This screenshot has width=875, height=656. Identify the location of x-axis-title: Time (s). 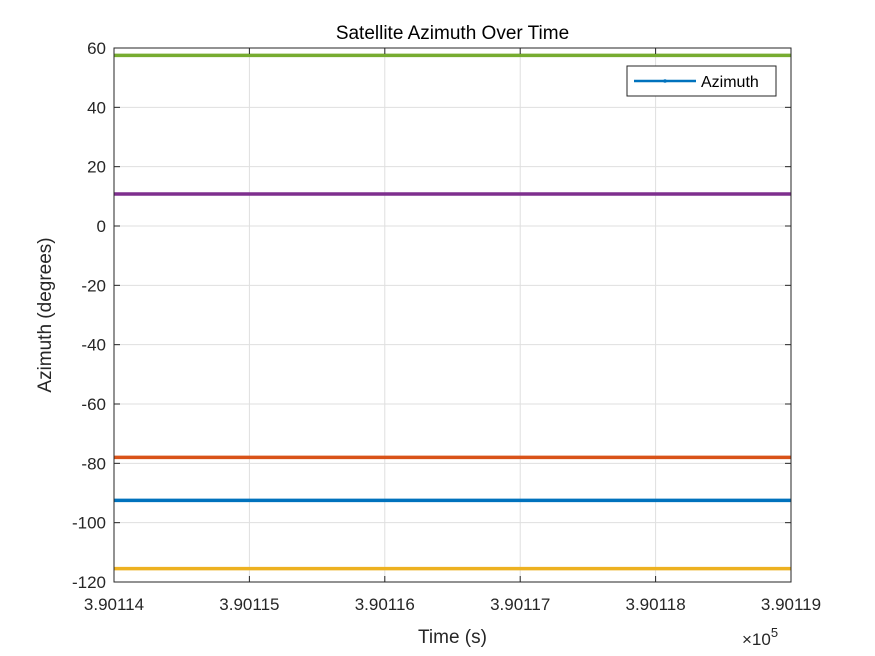
(452, 637).